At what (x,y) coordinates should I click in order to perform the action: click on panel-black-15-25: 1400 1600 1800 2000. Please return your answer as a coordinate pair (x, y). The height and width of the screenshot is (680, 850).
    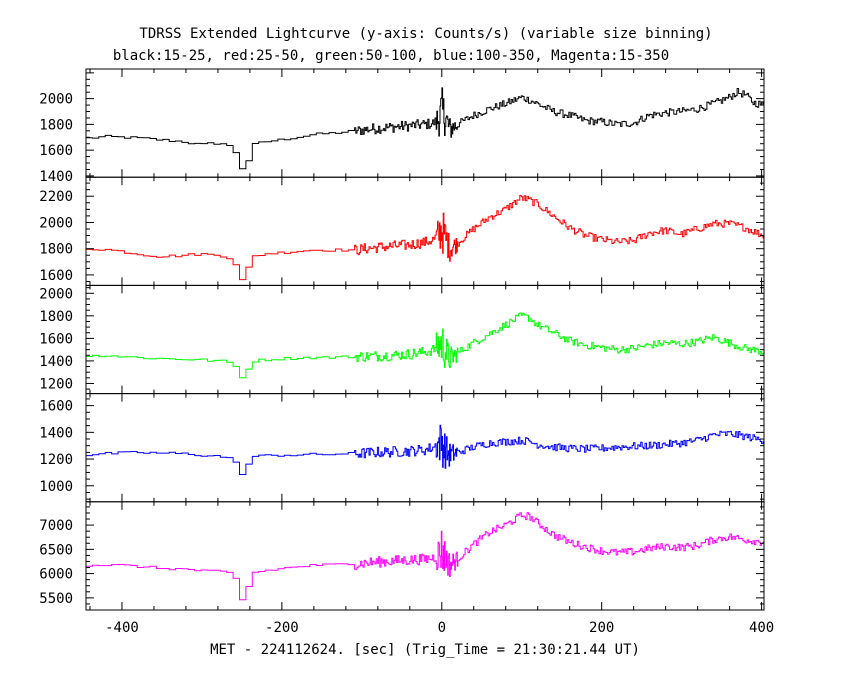
    Looking at the image, I should click on (402, 126).